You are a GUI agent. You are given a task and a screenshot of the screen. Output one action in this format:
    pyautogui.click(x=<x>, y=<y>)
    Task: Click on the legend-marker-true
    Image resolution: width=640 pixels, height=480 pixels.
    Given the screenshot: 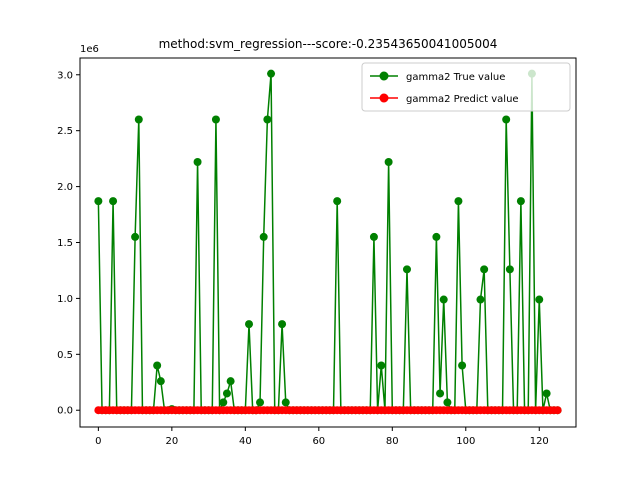 What is the action you would take?
    pyautogui.click(x=384, y=76)
    